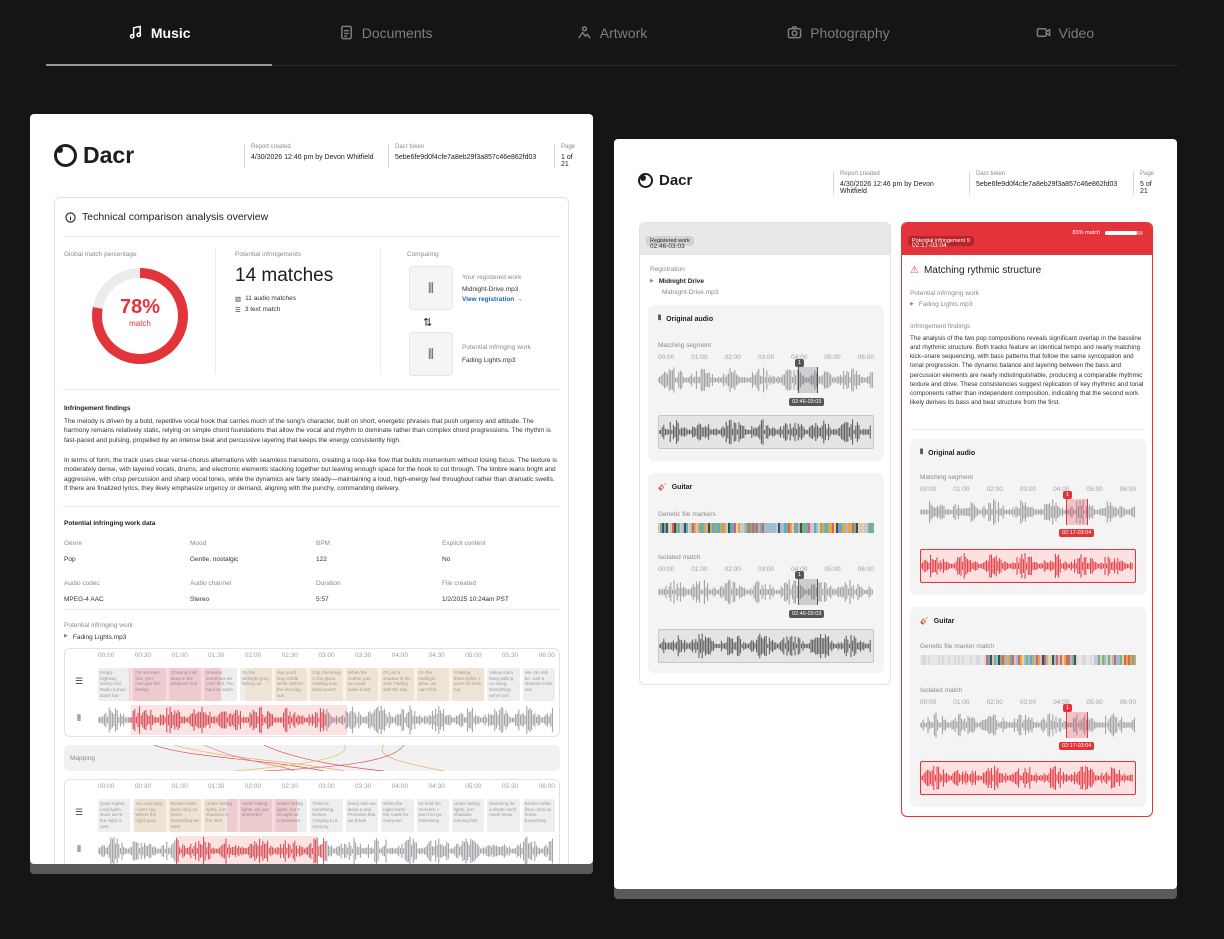  I want to click on tab-artwork: Artwork, so click(612, 32).